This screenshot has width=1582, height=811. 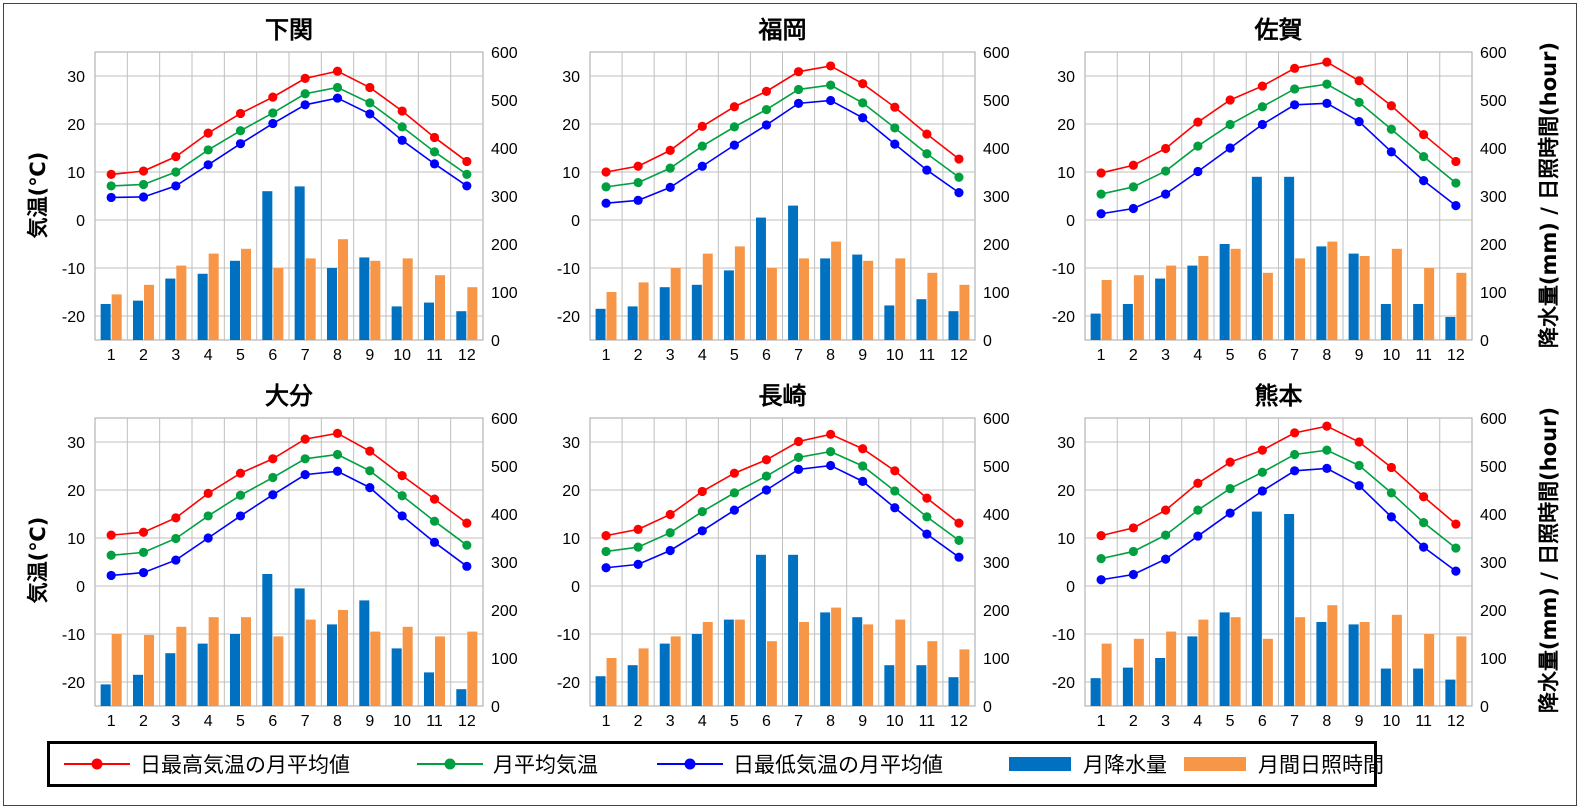 I want to click on x-tick-label: 9, so click(x=862, y=355).